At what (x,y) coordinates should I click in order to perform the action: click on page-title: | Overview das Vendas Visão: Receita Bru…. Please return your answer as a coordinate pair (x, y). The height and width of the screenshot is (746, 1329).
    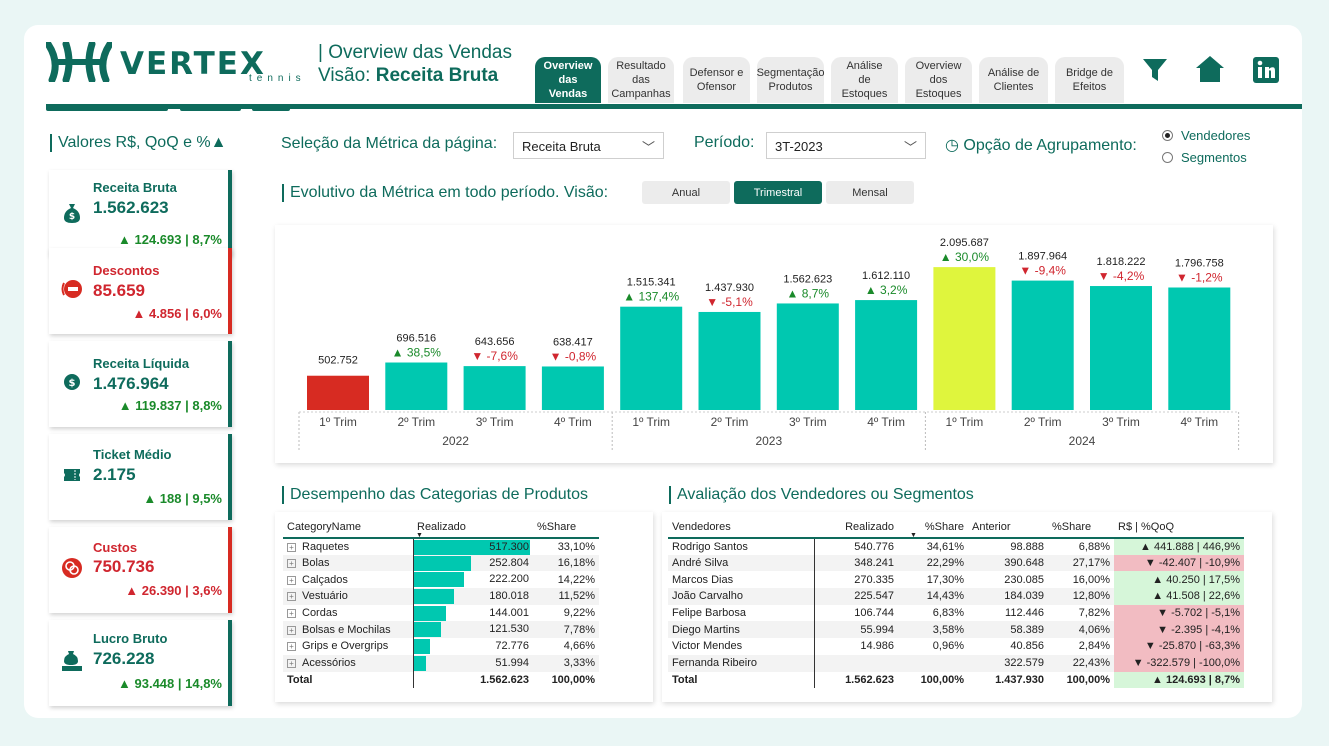
    Looking at the image, I should click on (415, 64).